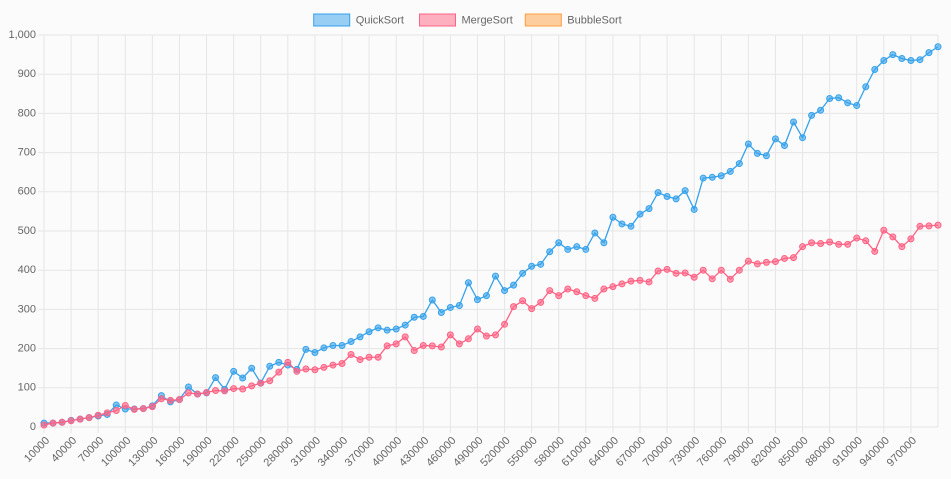  What do you see at coordinates (594, 20) in the screenshot?
I see `legend-label: BubbleSort` at bounding box center [594, 20].